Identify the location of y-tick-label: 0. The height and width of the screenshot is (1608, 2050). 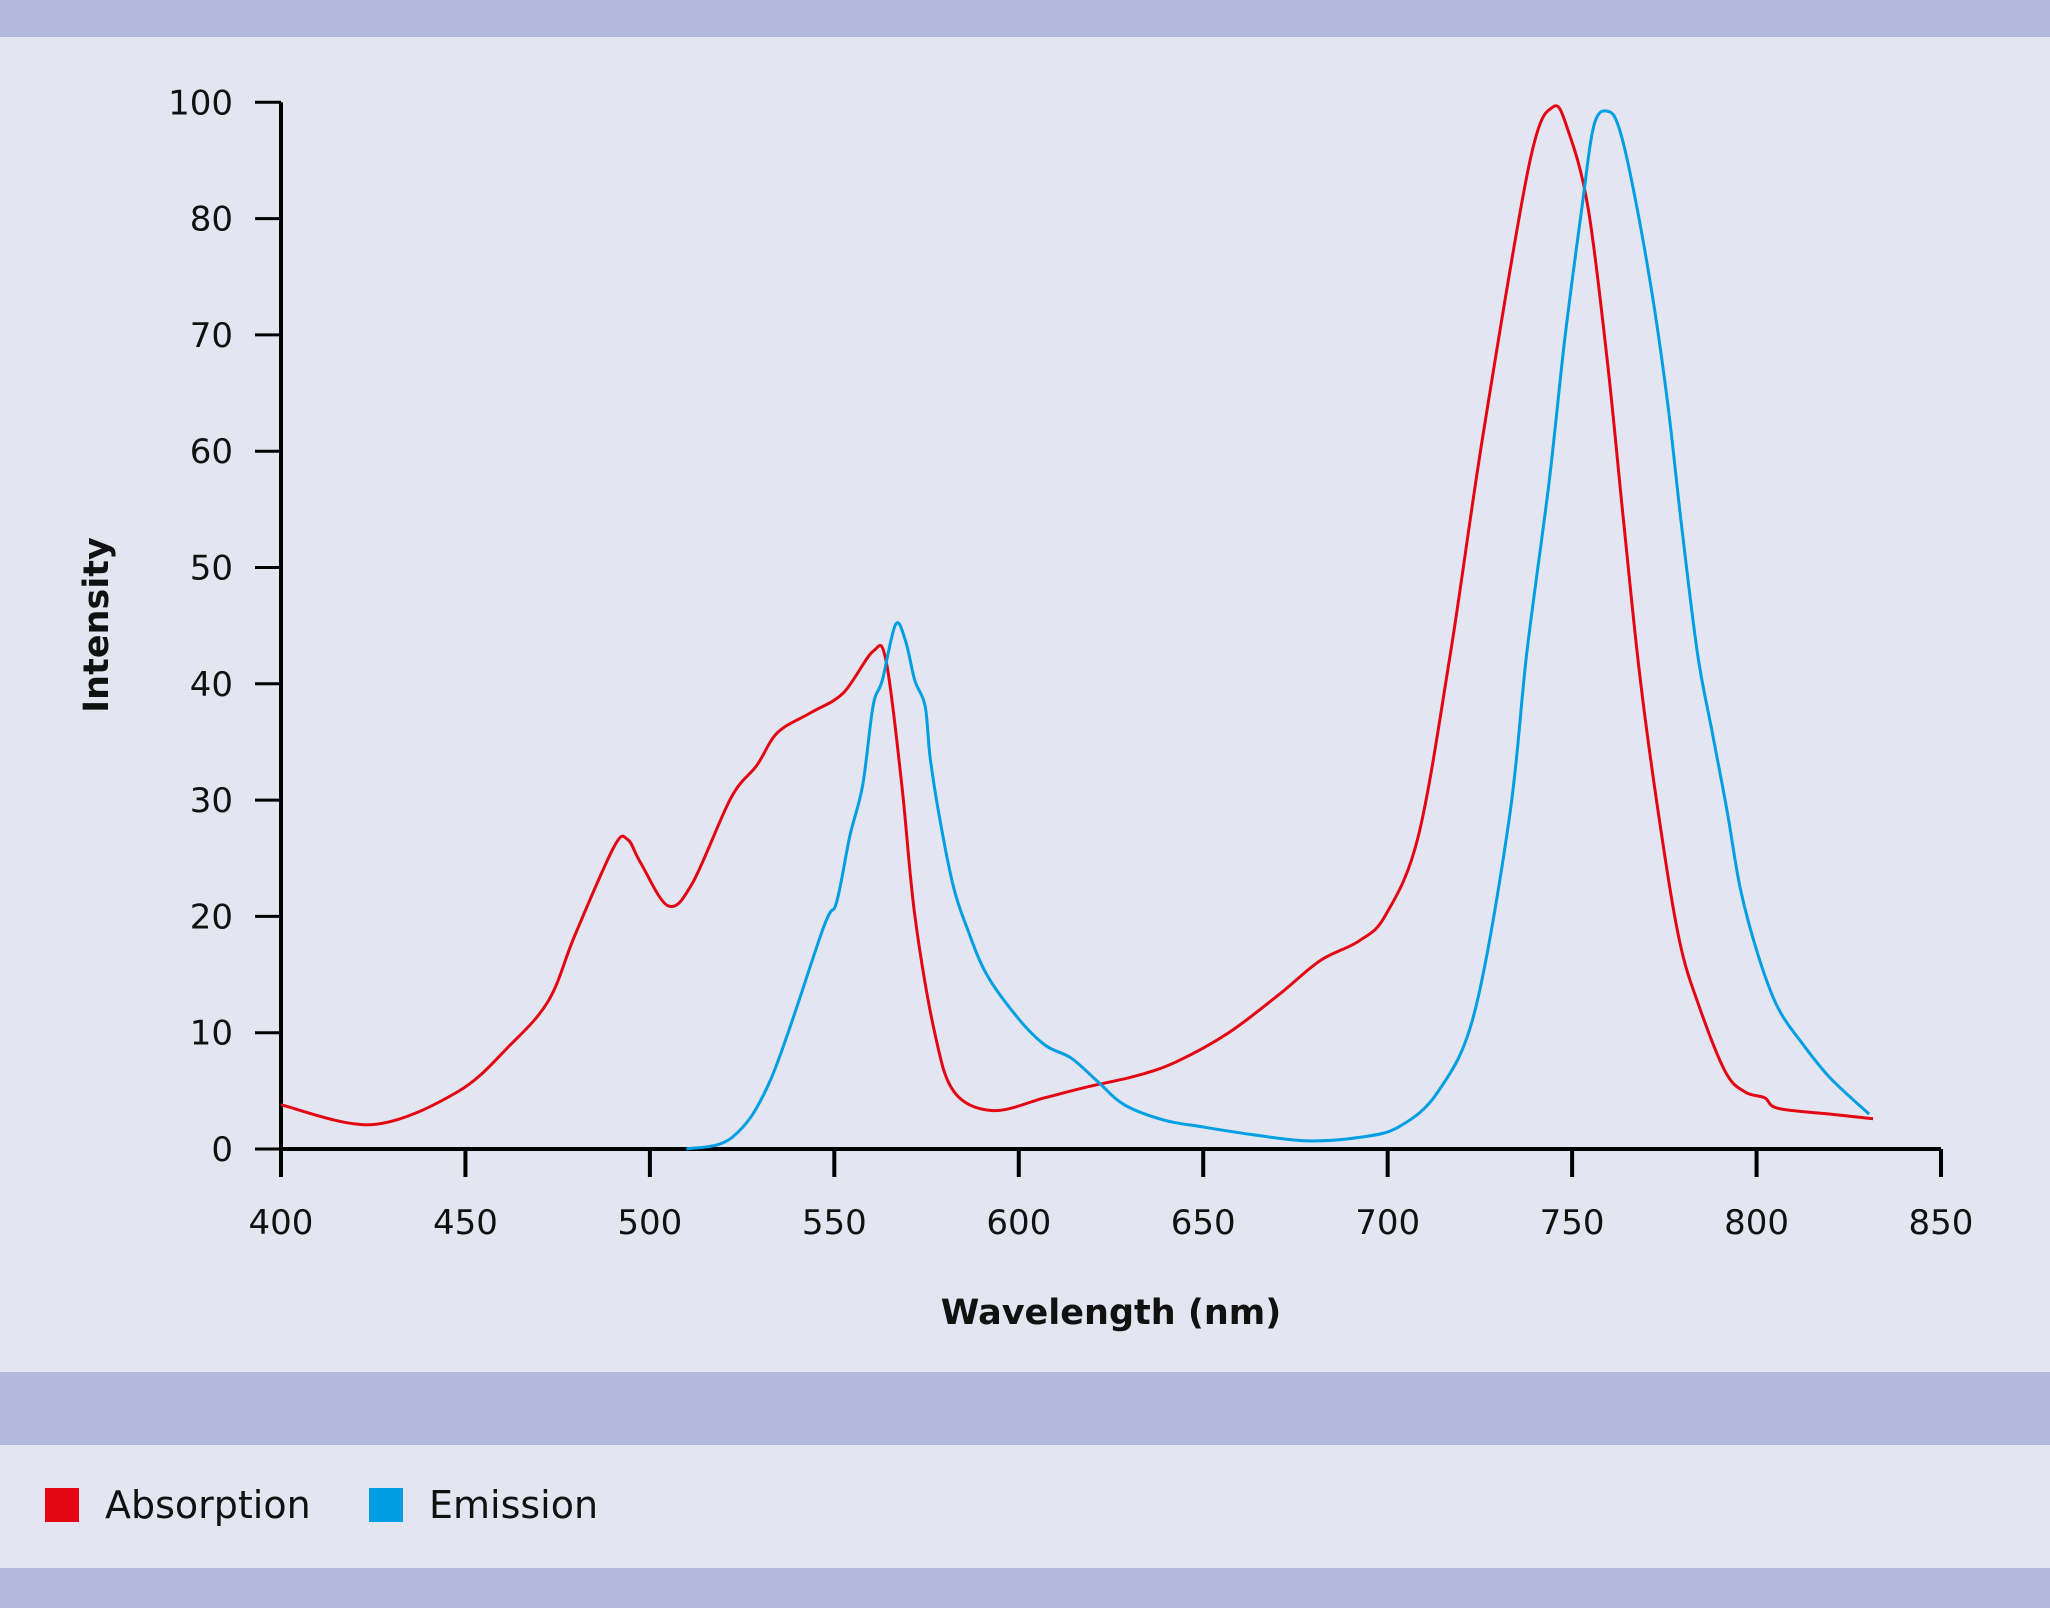
(222, 1150).